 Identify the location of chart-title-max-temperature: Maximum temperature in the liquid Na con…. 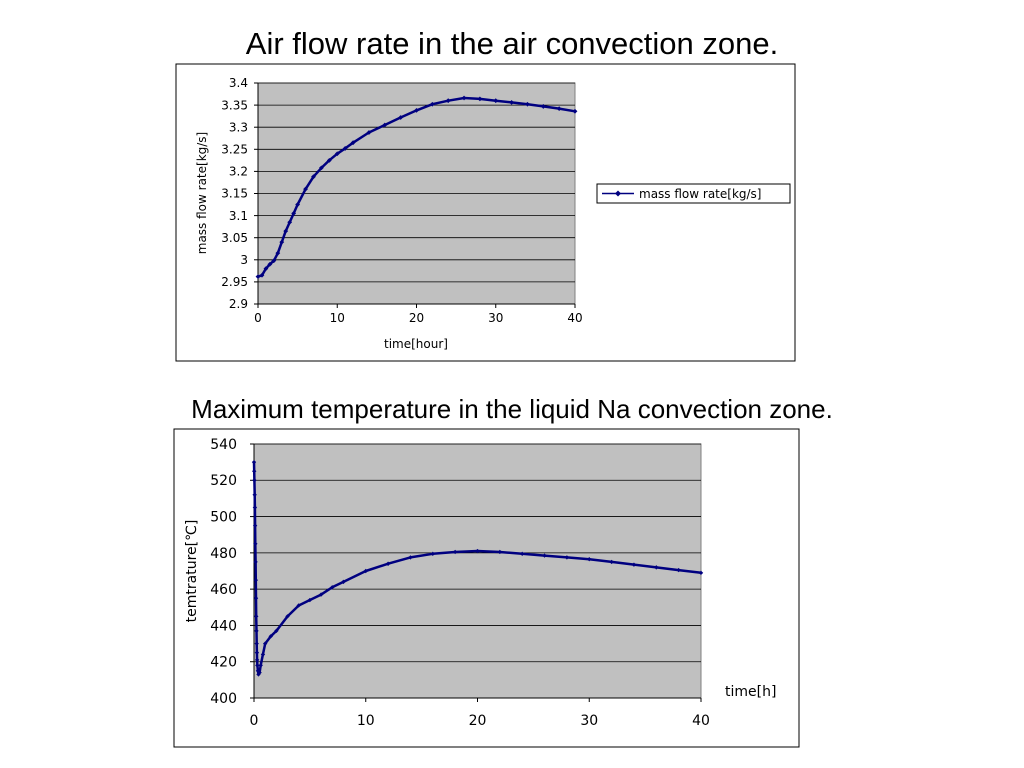
(512, 409).